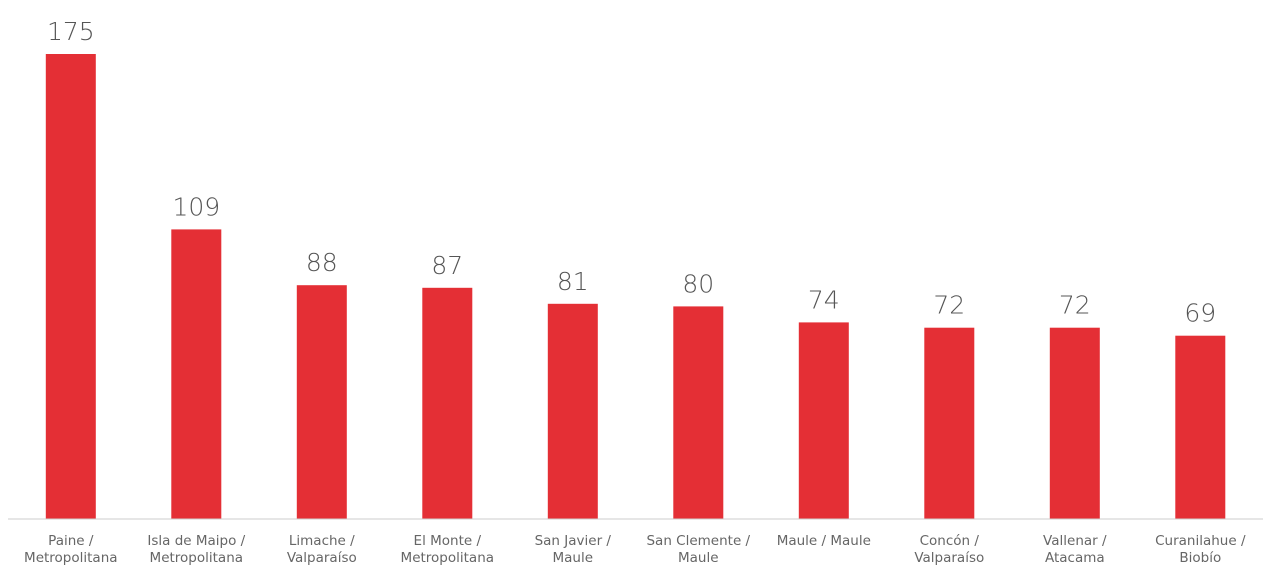 This screenshot has height=568, width=1263. What do you see at coordinates (573, 281) in the screenshot?
I see `value-label-4: 81` at bounding box center [573, 281].